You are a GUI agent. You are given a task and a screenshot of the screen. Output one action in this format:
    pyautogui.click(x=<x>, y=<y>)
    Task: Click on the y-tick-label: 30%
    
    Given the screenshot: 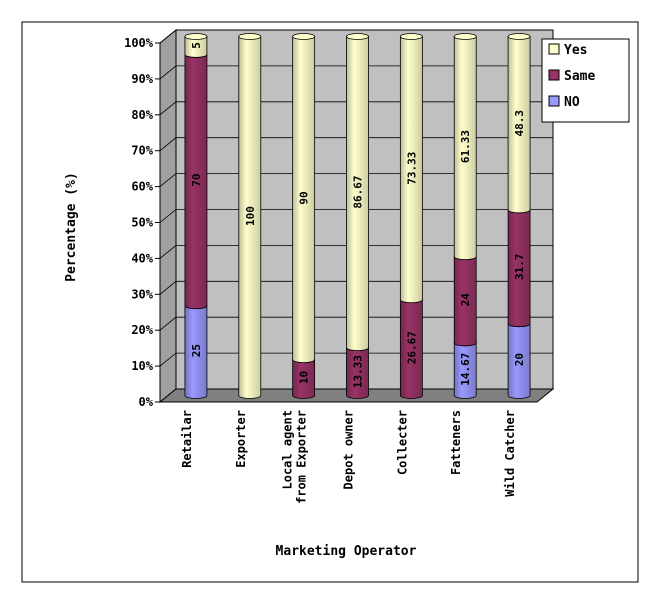 What is the action you would take?
    pyautogui.click(x=142, y=294)
    